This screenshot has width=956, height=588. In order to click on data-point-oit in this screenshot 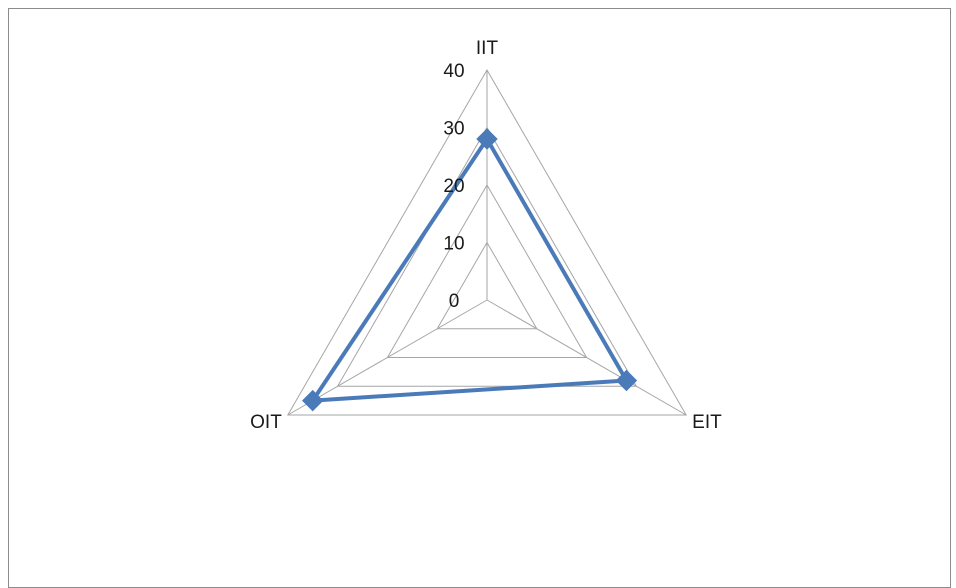, I will do `click(313, 400)`.